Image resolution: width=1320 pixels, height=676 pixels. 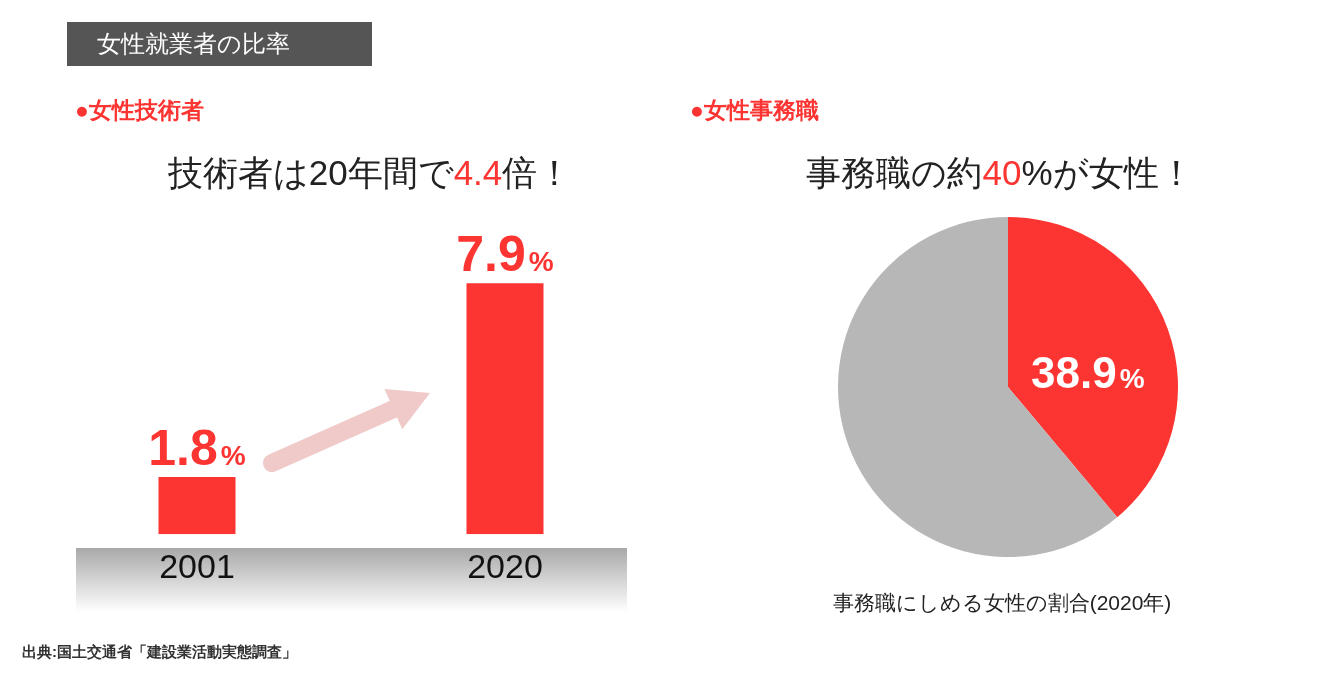 I want to click on chart-title: 技術者は20年間で4.4倍！, so click(x=370, y=172).